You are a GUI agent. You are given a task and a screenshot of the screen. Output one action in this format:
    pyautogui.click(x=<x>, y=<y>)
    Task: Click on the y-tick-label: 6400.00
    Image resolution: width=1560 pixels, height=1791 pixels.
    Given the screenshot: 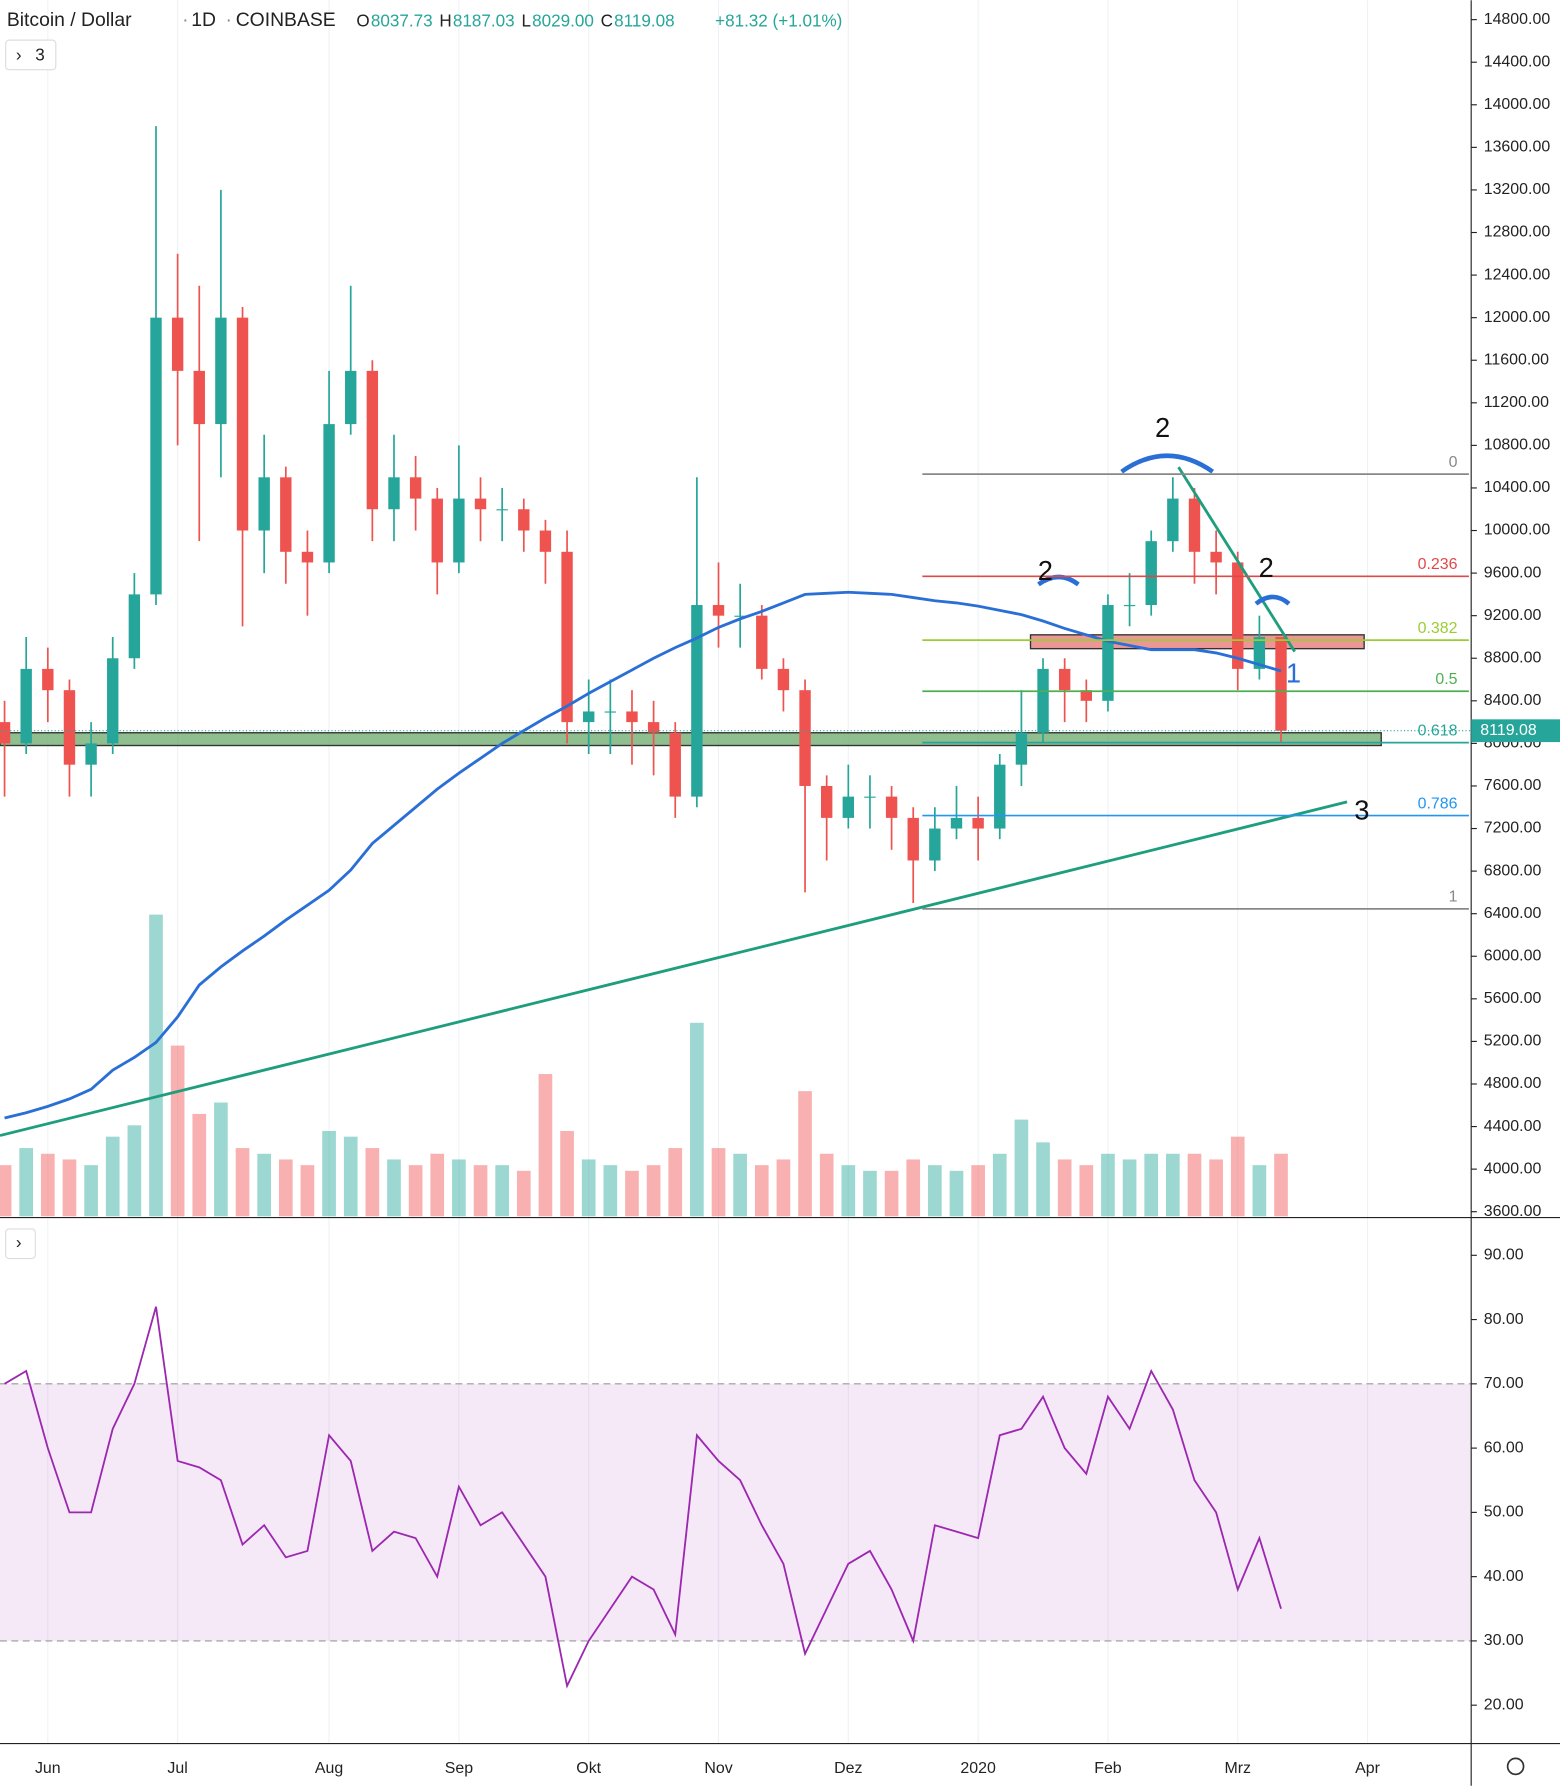 What is the action you would take?
    pyautogui.click(x=1513, y=913)
    